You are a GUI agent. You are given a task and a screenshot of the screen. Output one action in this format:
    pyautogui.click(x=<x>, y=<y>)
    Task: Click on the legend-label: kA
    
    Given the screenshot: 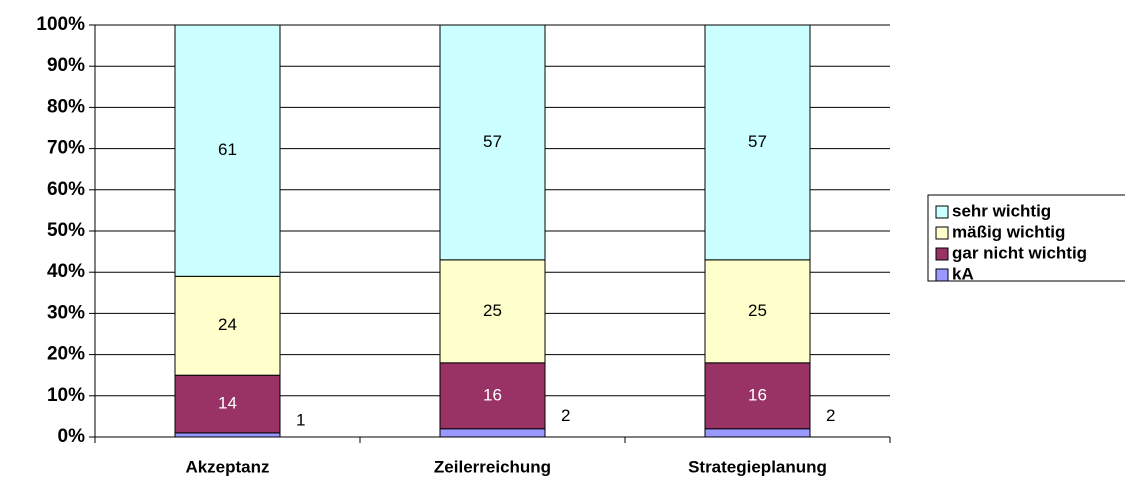 What is the action you would take?
    pyautogui.click(x=963, y=273)
    